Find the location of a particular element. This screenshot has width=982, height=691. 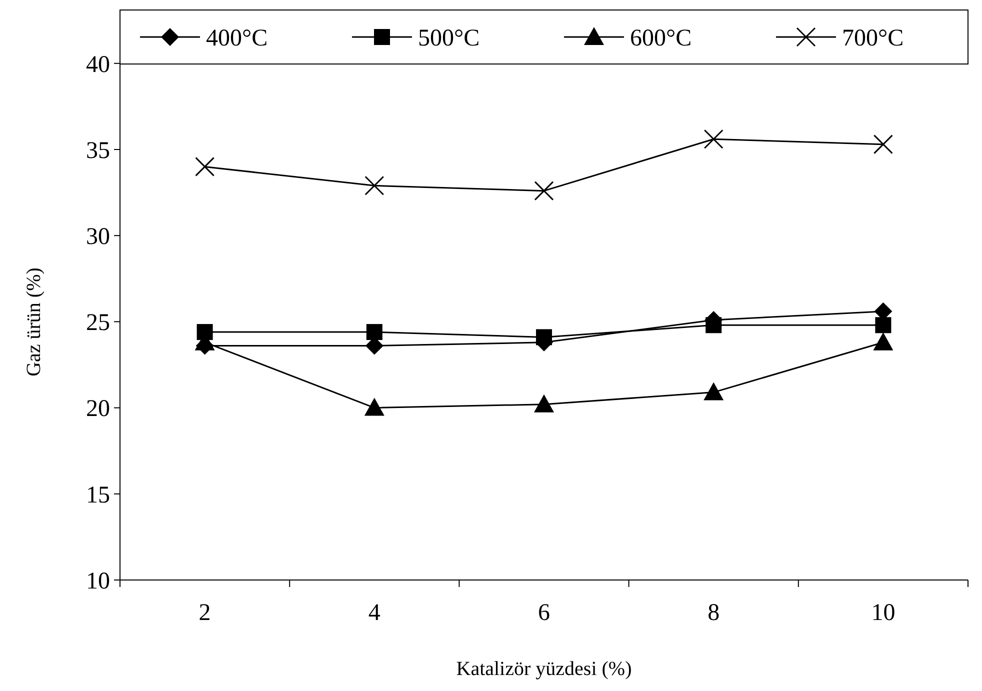

y-tick-label: 20 is located at coordinates (98, 409).